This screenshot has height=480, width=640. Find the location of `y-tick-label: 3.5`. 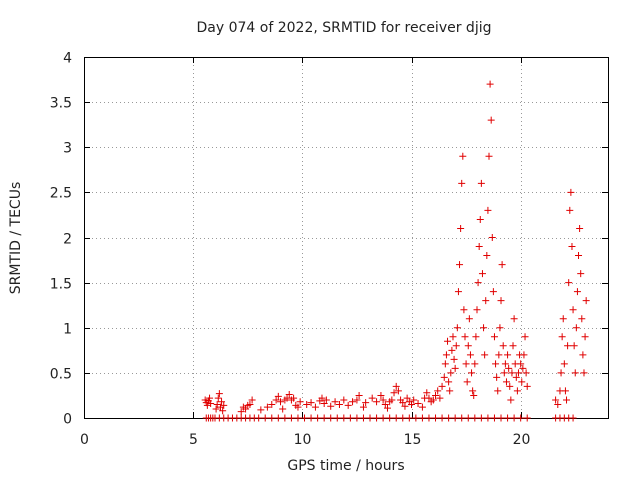

y-tick-label: 3.5 is located at coordinates (61, 104).